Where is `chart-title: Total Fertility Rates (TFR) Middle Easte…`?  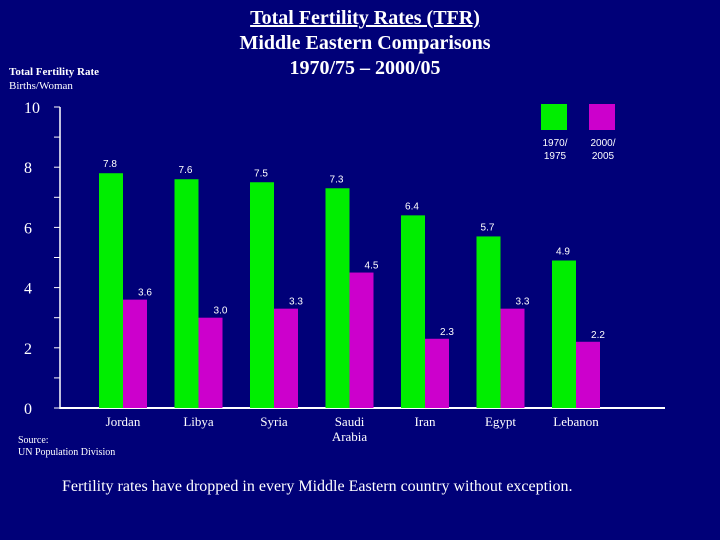
chart-title: Total Fertility Rates (TFR) Middle Easte… is located at coordinates (365, 43).